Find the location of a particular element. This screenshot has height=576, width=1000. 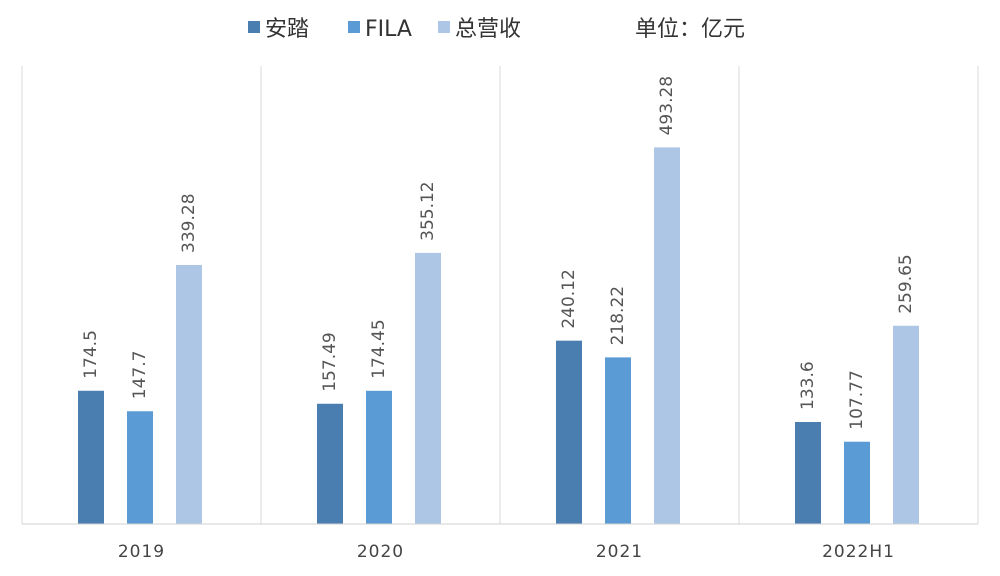

data-label: 147.7 is located at coordinates (140, 375).